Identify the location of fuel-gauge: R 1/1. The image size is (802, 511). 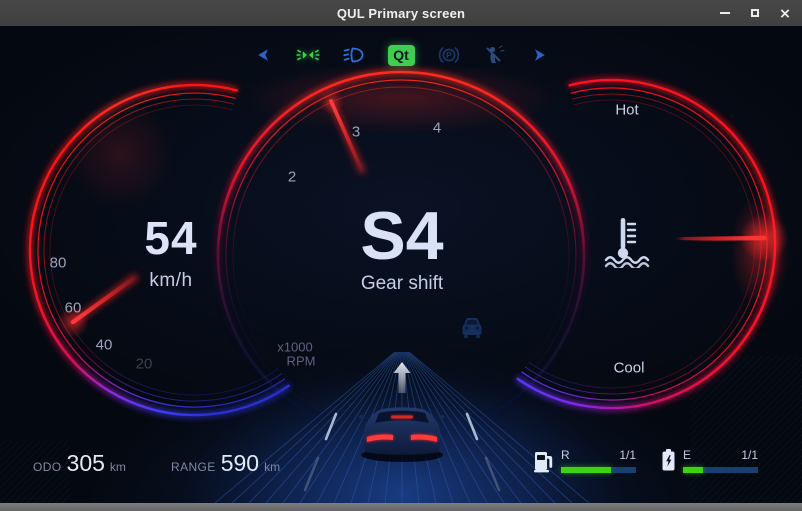
(585, 460).